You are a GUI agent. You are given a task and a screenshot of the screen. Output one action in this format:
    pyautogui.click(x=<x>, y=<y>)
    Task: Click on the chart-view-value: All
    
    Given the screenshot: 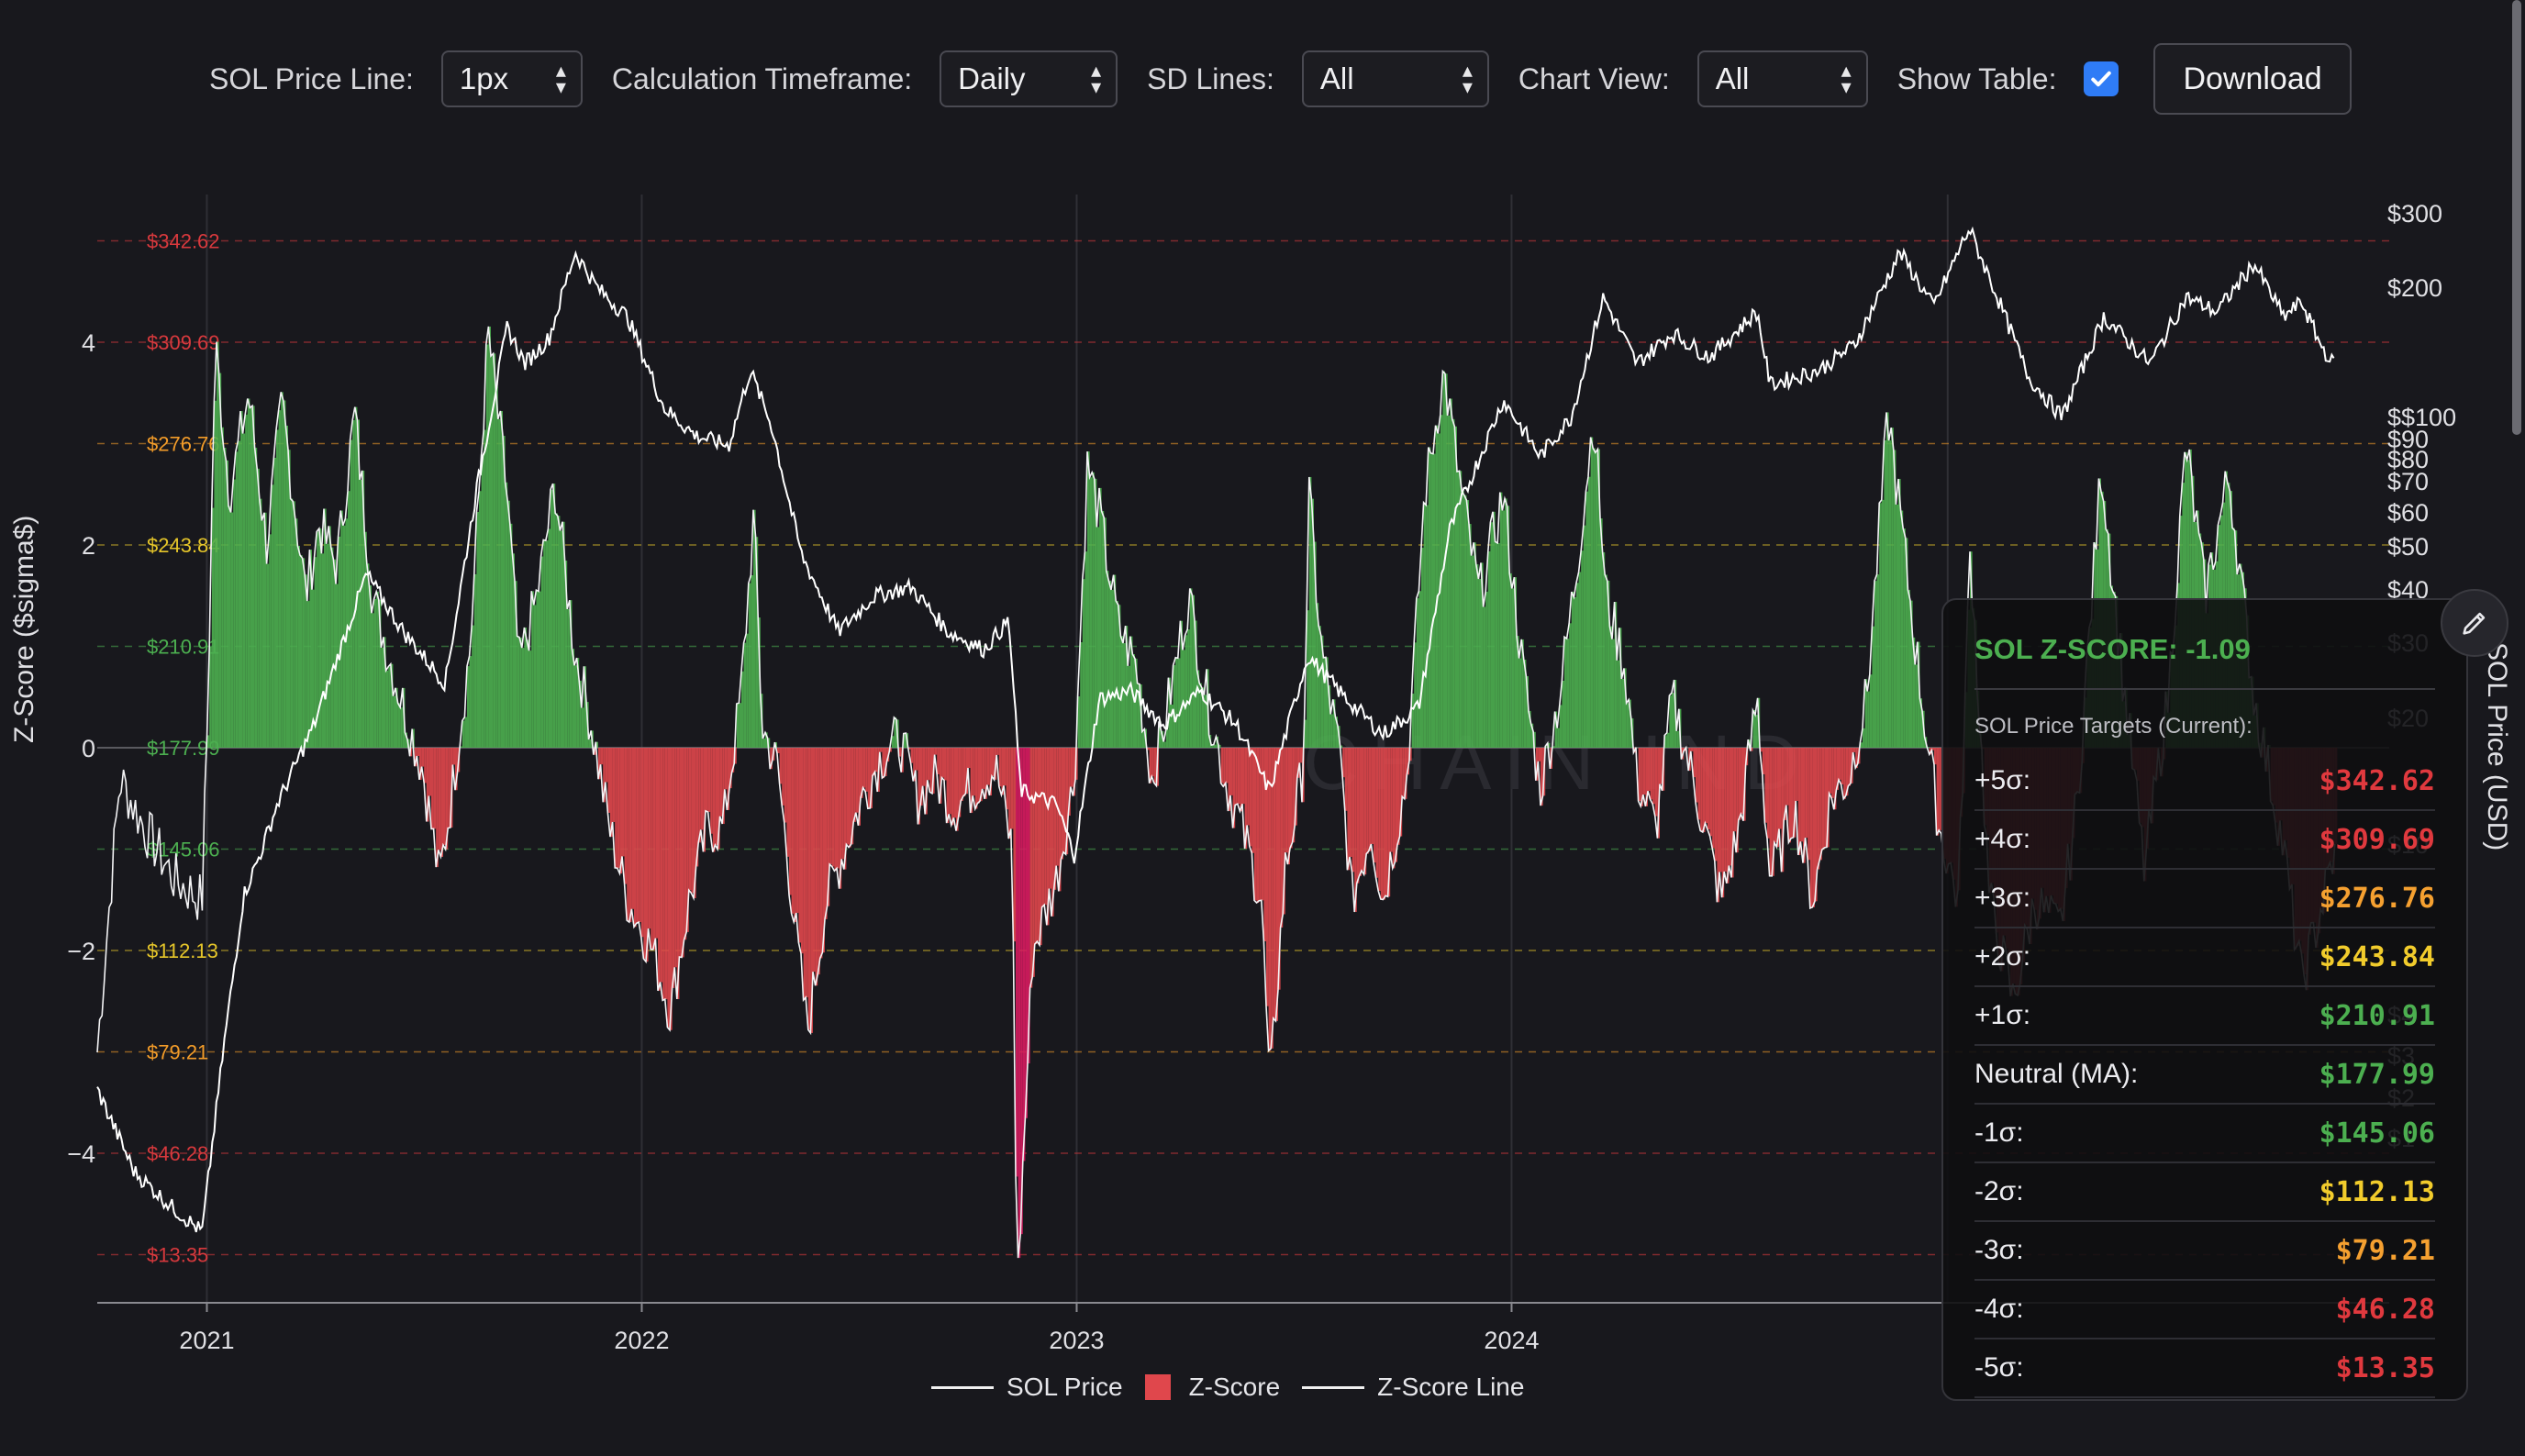 What is the action you would take?
    pyautogui.click(x=1732, y=78)
    